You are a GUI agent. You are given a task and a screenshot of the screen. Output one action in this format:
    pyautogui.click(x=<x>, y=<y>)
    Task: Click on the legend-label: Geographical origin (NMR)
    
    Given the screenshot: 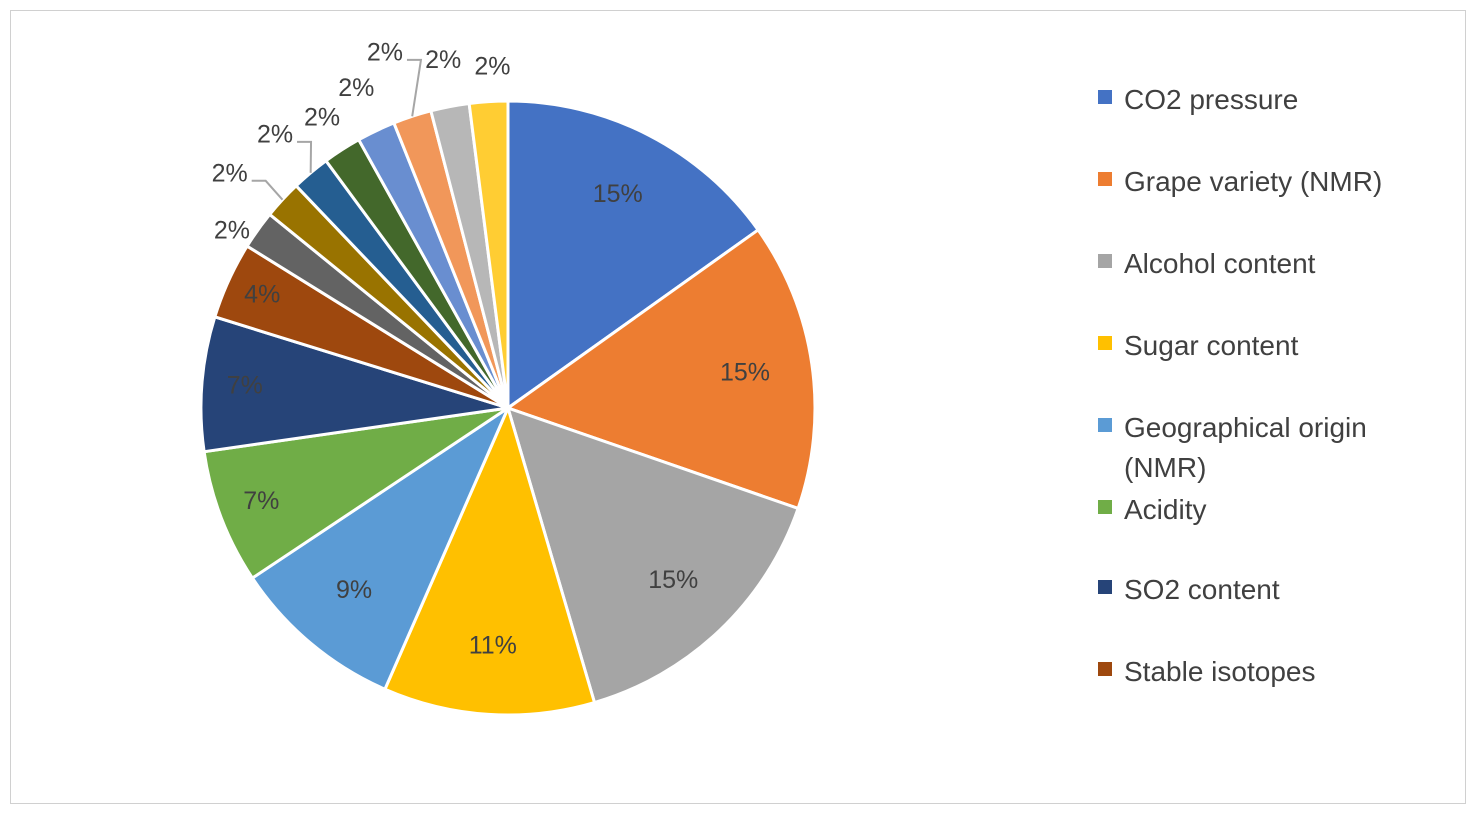 What is the action you would take?
    pyautogui.click(x=1245, y=447)
    